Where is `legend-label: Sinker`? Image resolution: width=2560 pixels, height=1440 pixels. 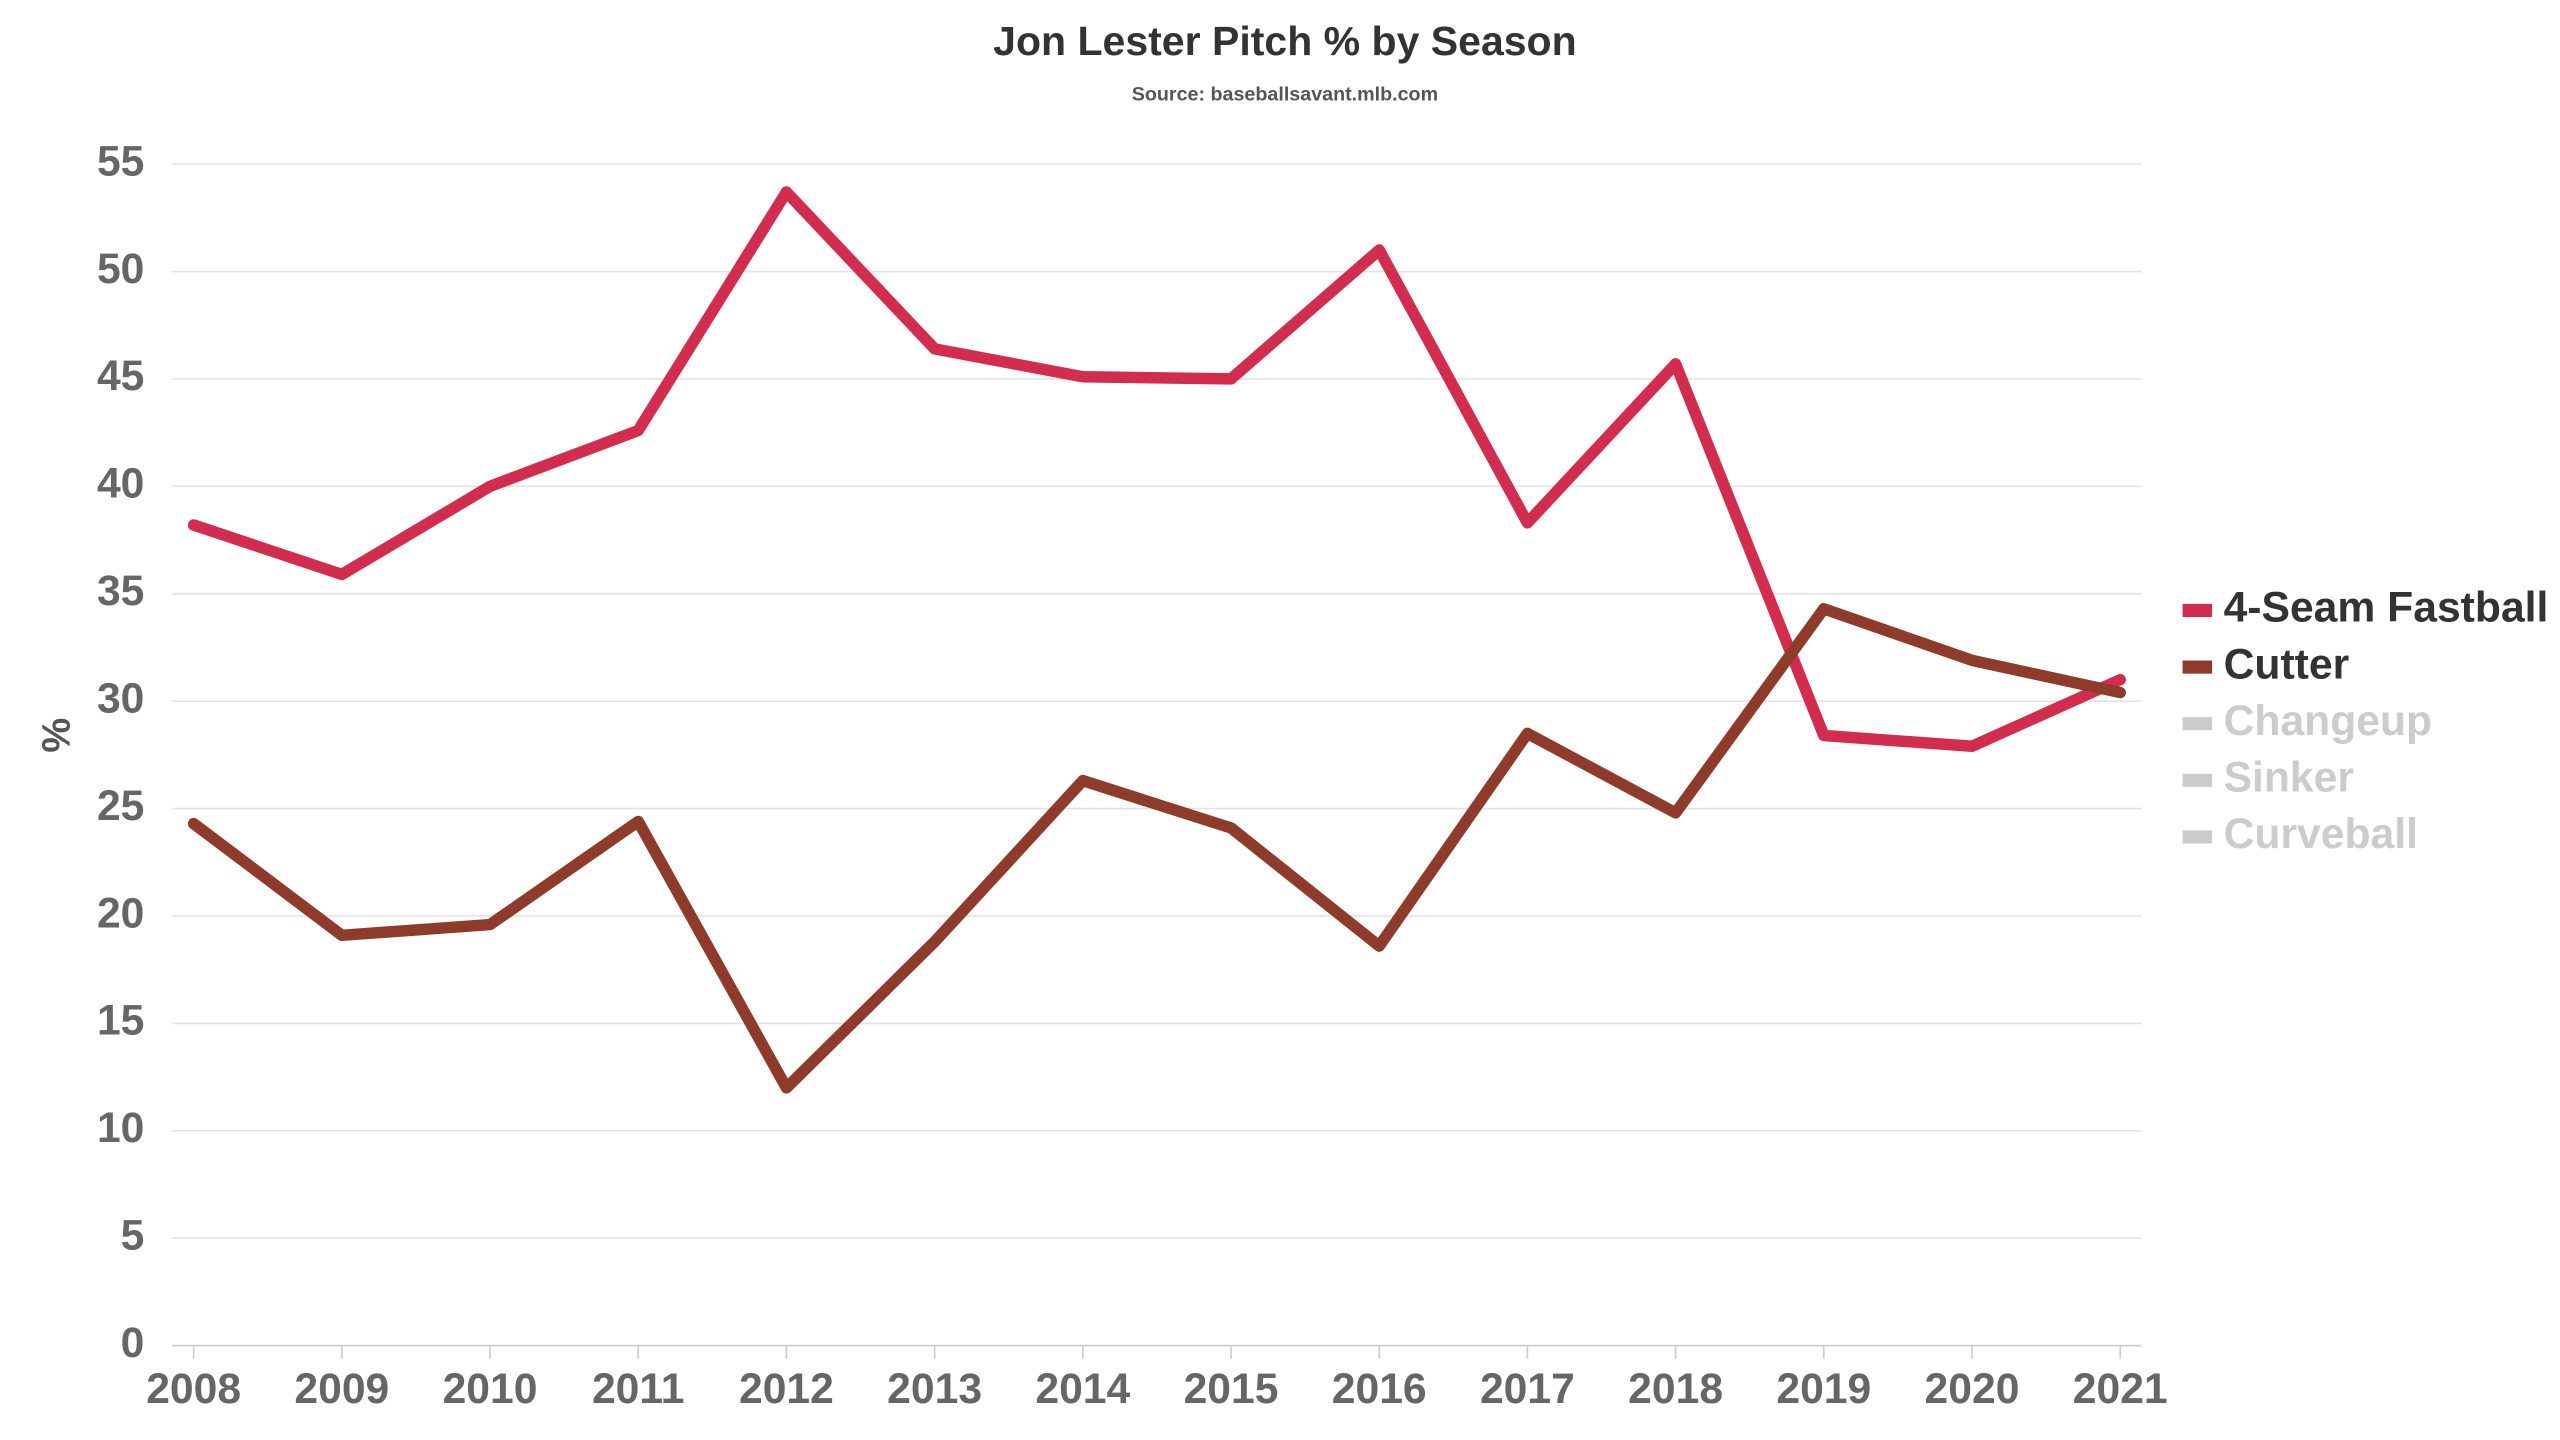
legend-label: Sinker is located at coordinates (2289, 778).